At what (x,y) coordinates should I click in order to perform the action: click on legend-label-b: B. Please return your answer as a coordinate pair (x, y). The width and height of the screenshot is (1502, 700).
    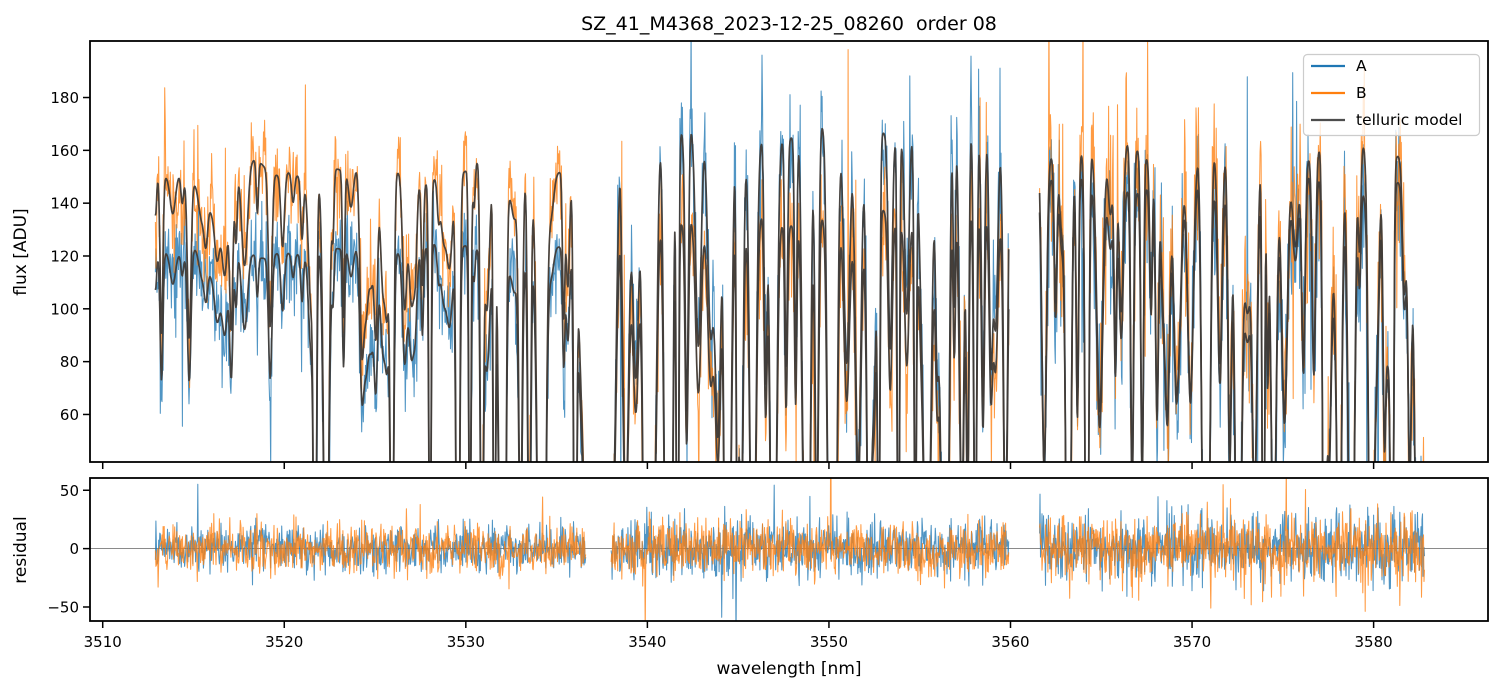
    Looking at the image, I should click on (1361, 93).